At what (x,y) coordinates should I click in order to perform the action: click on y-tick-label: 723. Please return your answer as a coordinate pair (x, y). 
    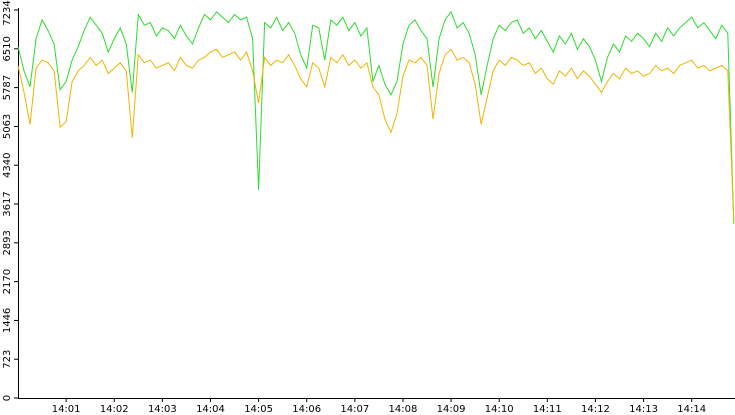
    Looking at the image, I should click on (7, 359).